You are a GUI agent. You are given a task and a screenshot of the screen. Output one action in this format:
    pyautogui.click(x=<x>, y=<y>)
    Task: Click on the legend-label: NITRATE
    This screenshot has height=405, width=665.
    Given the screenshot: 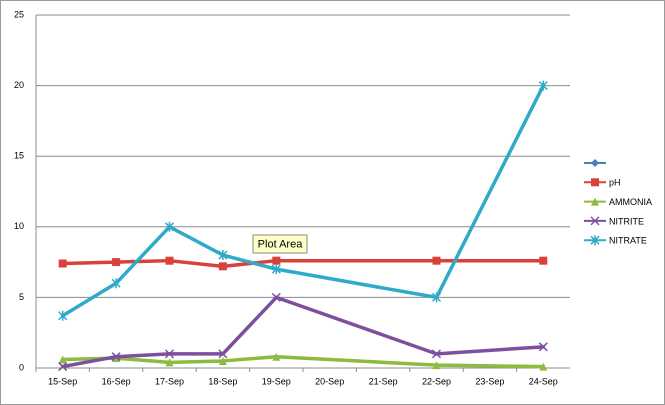 What is the action you would take?
    pyautogui.click(x=628, y=241)
    